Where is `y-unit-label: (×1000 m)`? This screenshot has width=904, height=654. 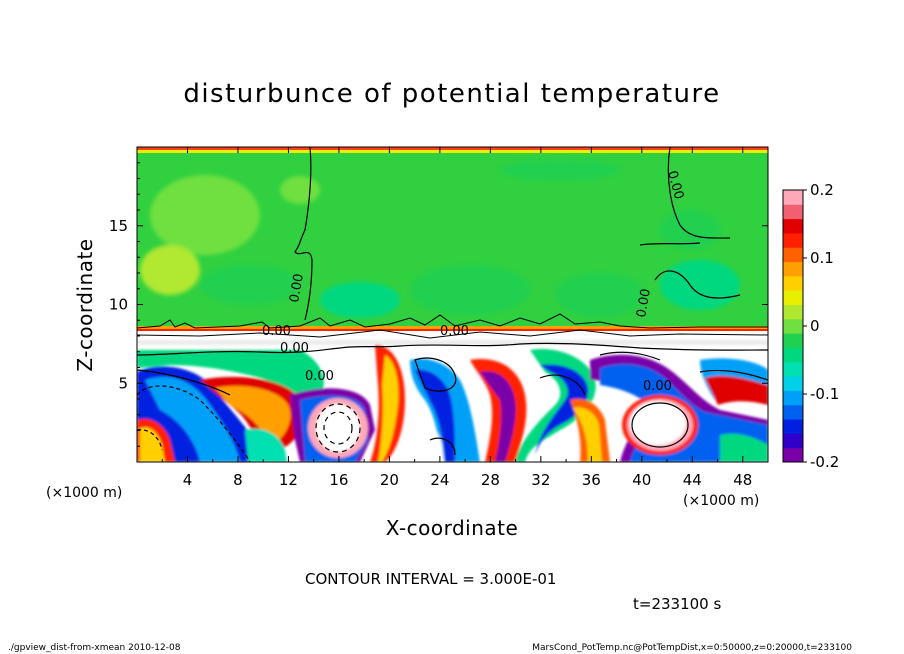
y-unit-label: (×1000 m) is located at coordinates (84, 493).